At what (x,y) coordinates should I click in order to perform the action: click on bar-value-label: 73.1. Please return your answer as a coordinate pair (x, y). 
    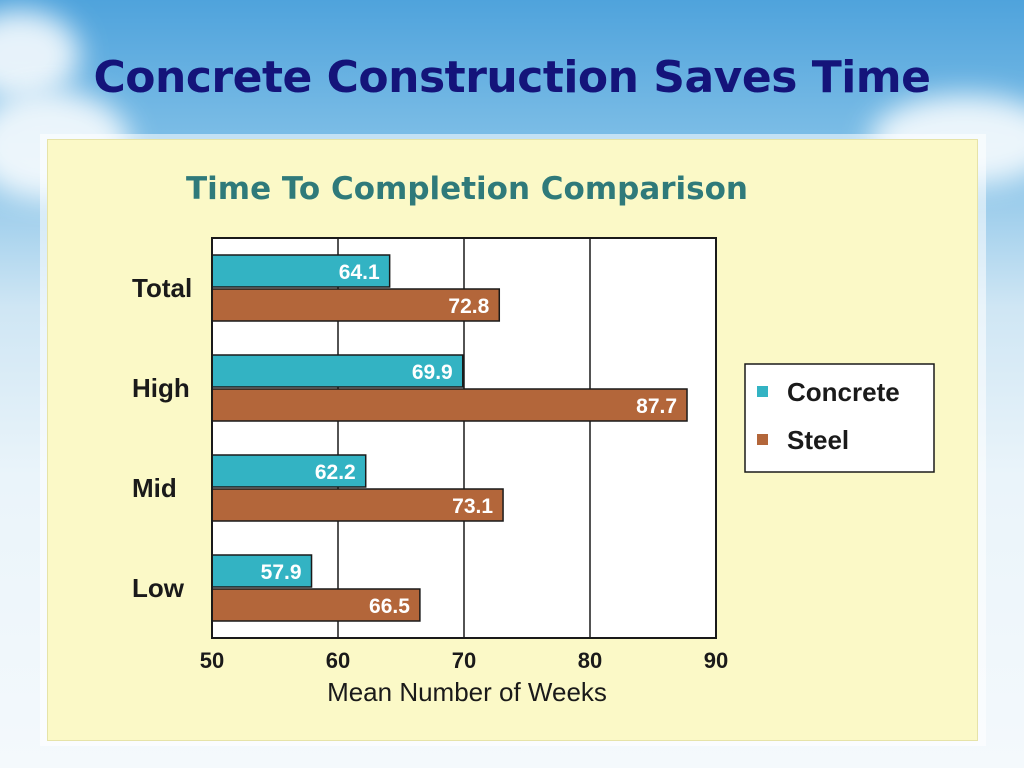
    Looking at the image, I should click on (472, 506).